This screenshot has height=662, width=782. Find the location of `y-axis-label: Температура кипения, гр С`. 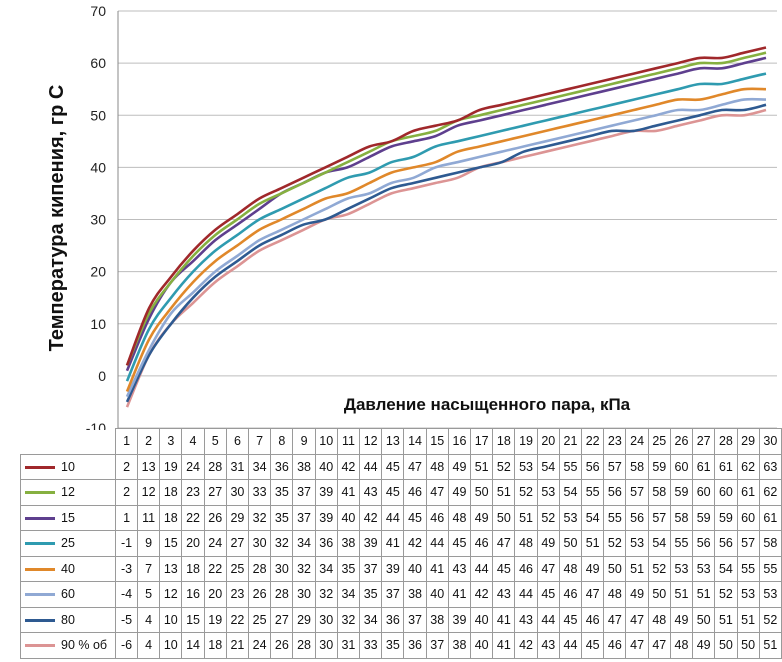

y-axis-label: Температура кипения, гр С is located at coordinates (57, 218).